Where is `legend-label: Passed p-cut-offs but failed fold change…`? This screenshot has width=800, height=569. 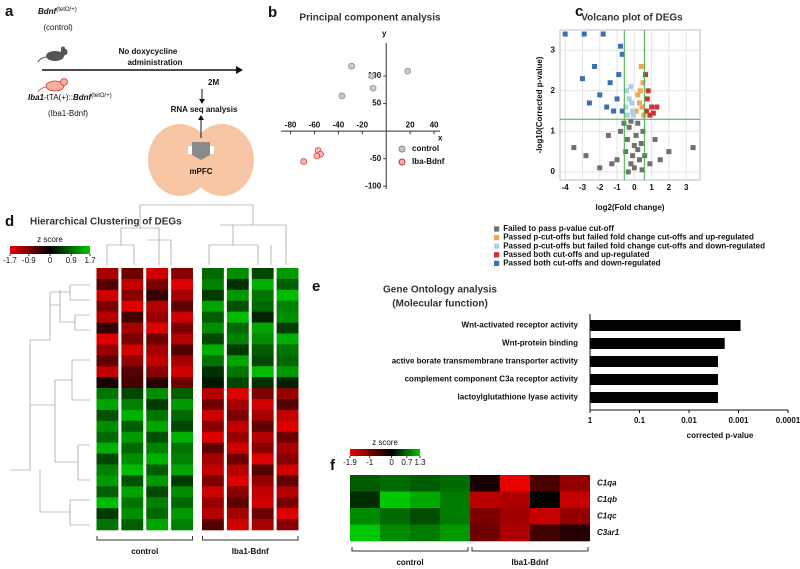
legend-label: Passed p-cut-offs but failed fold change… is located at coordinates (634, 245).